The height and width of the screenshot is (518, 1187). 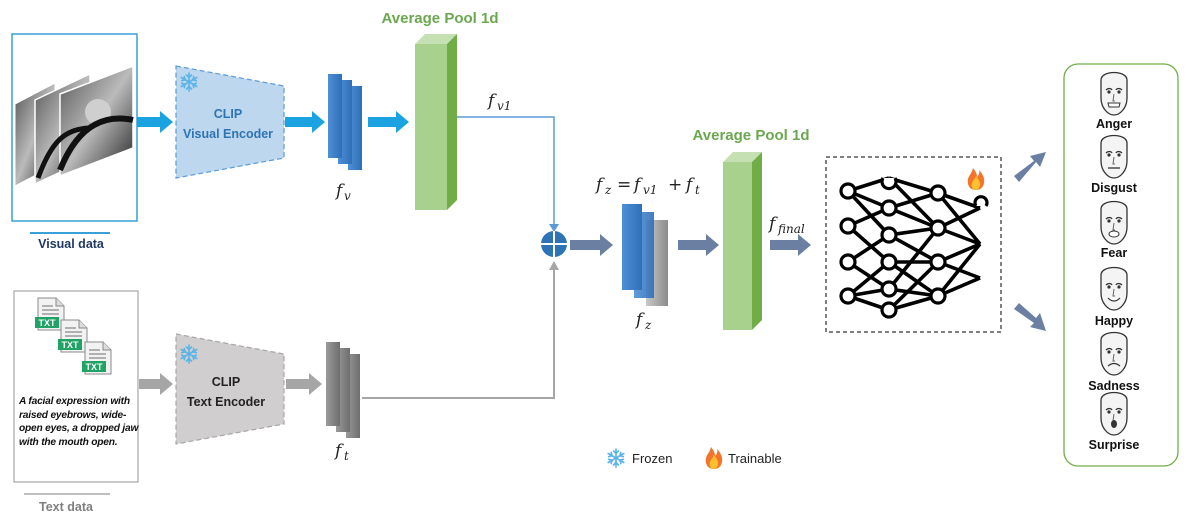 I want to click on plus-circle-icon, so click(x=554, y=244).